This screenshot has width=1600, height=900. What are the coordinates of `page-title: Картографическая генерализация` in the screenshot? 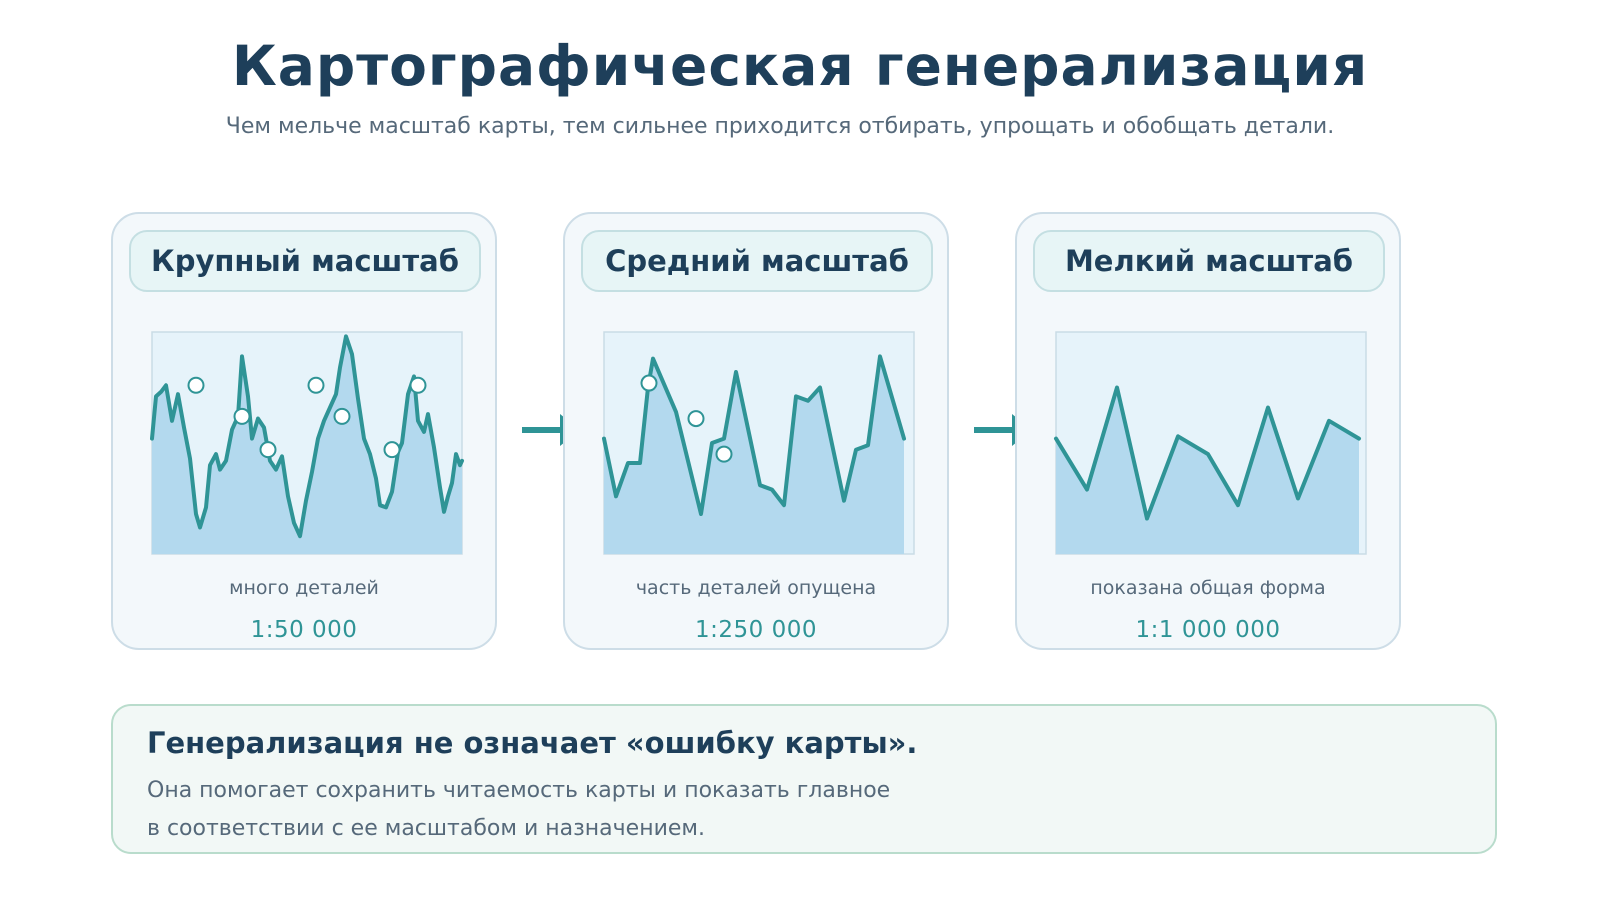 It's located at (800, 66).